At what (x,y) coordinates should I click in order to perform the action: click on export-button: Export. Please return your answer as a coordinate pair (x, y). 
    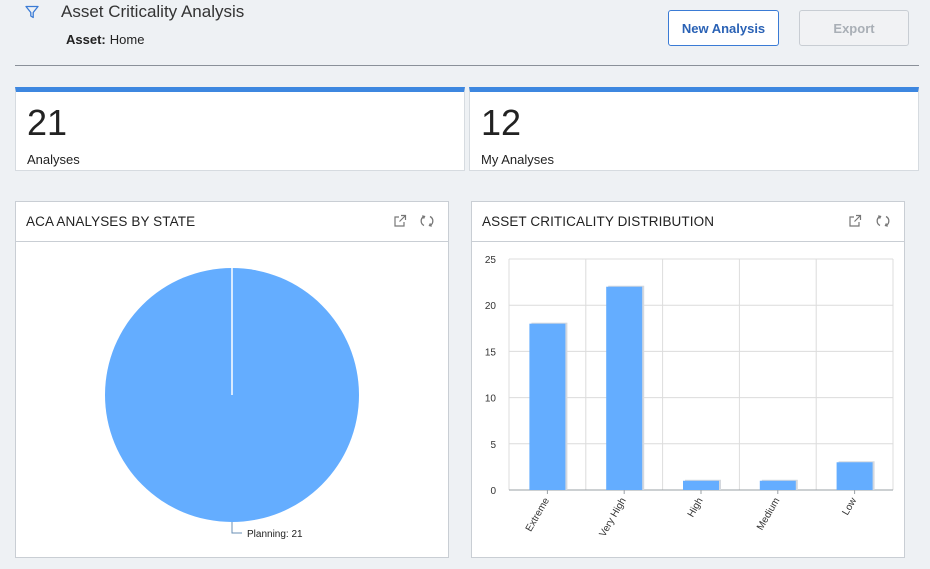
    Looking at the image, I should click on (854, 28).